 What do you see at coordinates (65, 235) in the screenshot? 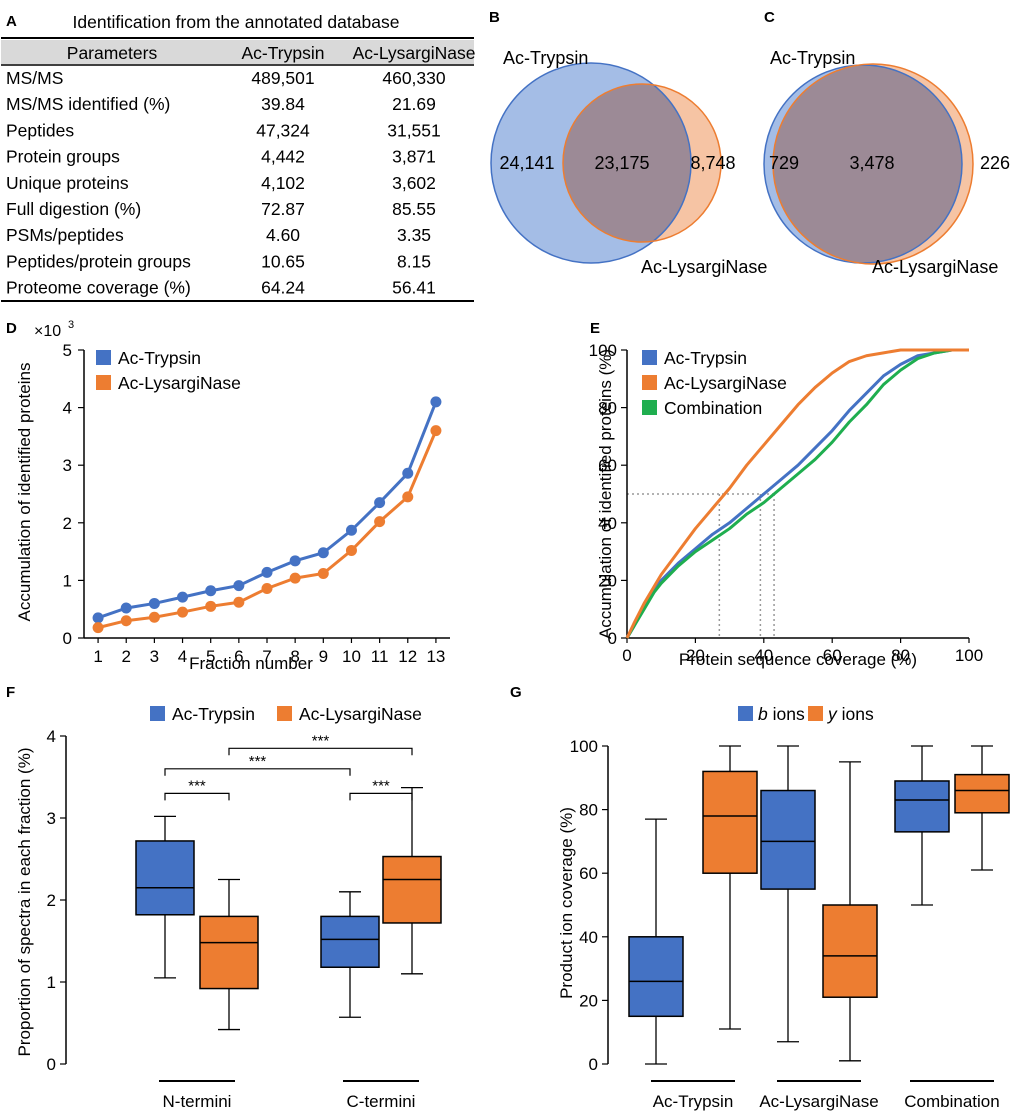
I see `table-cell-parameter: PSMs/peptides` at bounding box center [65, 235].